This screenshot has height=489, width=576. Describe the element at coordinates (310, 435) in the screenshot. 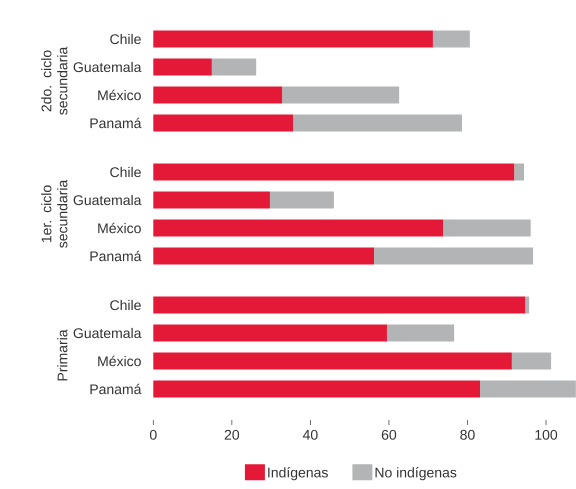

I see `x-tick-label: 40` at that location.